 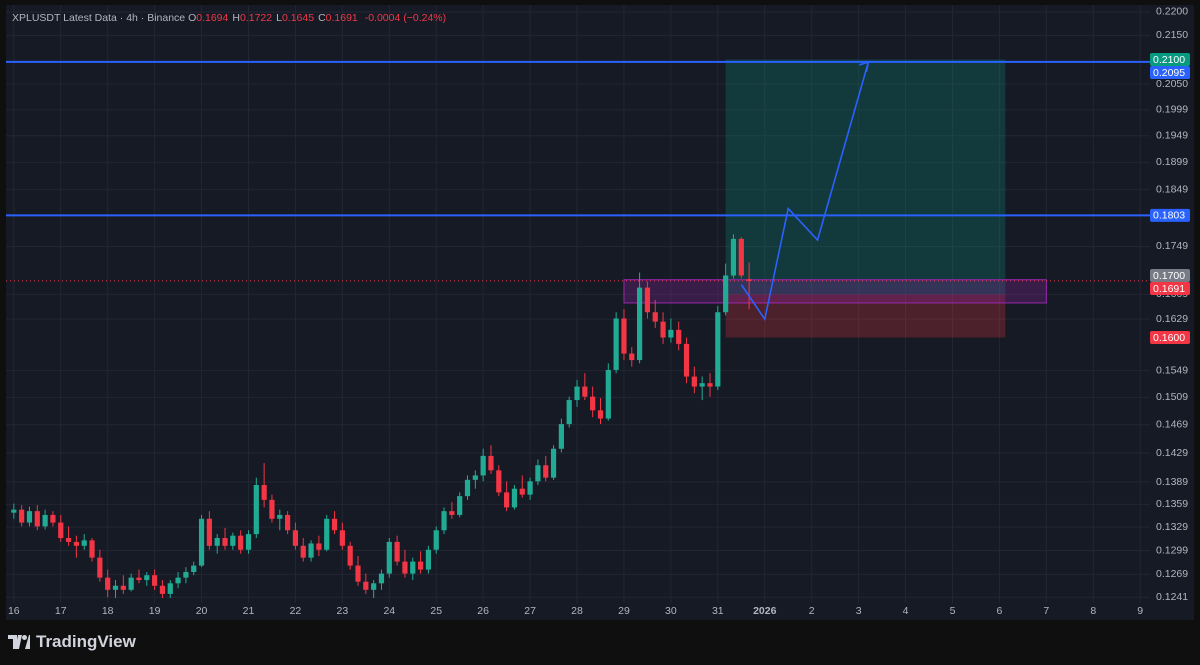 What do you see at coordinates (1169, 216) in the screenshot?
I see `price-label: 0.1803` at bounding box center [1169, 216].